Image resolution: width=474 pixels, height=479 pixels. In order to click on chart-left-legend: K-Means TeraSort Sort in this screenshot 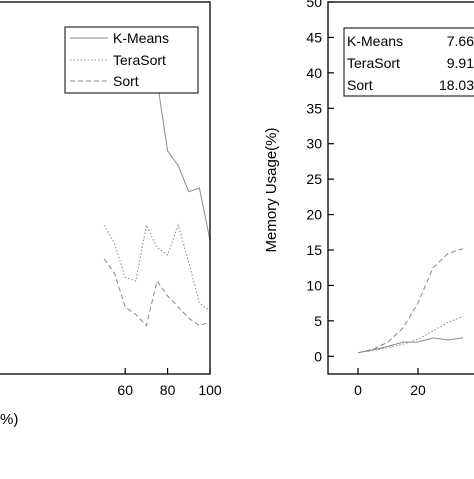, I will do `click(131, 60)`.